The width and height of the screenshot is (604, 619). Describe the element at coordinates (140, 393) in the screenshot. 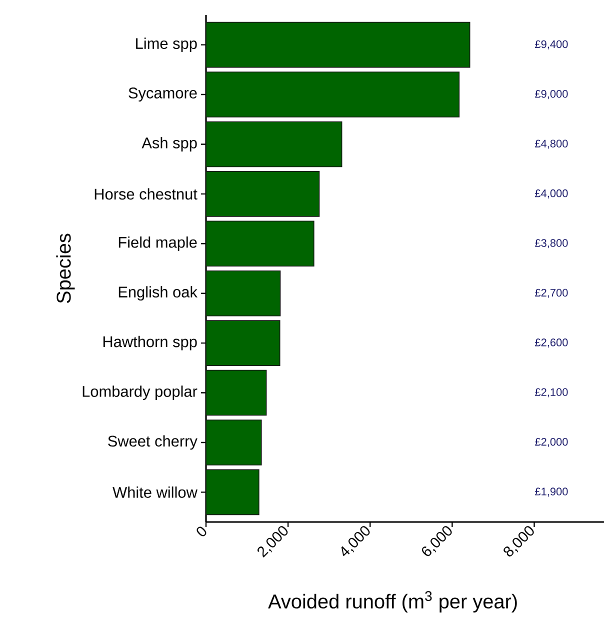

I see `y-tick-label: Lombardy poplar` at that location.